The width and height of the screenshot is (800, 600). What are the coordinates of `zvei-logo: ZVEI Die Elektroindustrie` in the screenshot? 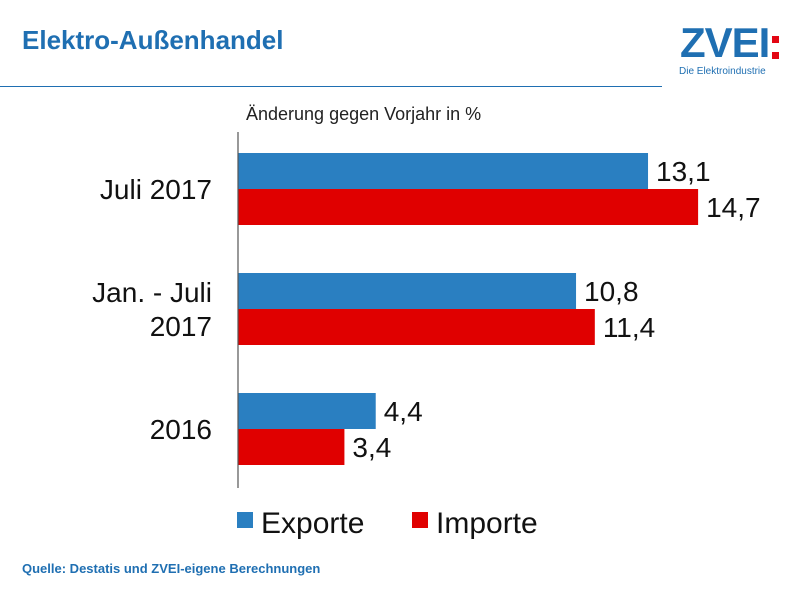 It's located at (732, 51).